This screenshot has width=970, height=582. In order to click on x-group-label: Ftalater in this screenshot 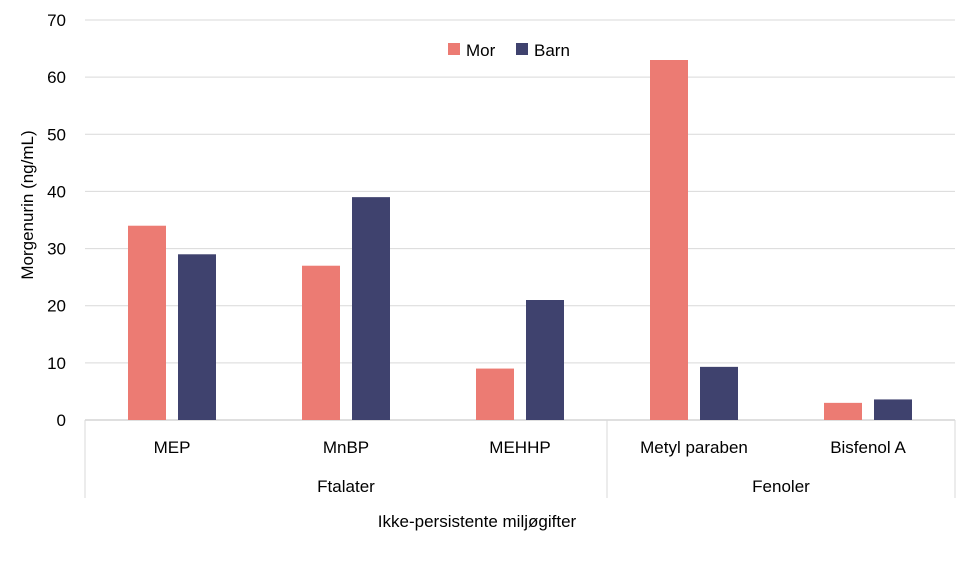, I will do `click(346, 486)`.